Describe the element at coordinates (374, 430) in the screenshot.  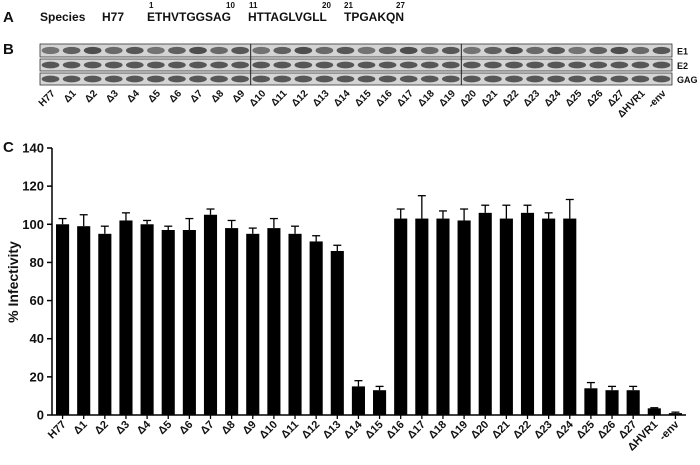
I see `x-tick-label: Δ15` at that location.